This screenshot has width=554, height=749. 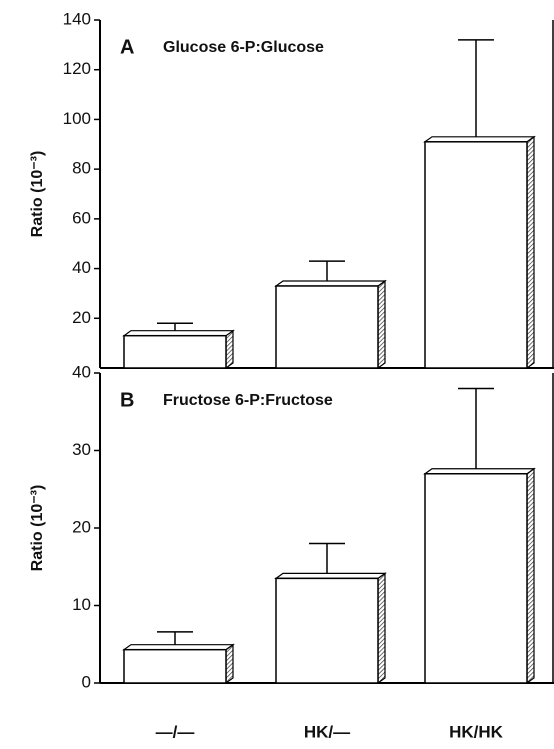 I want to click on panel-title: Fructose 6-P:Fructose, so click(x=248, y=400).